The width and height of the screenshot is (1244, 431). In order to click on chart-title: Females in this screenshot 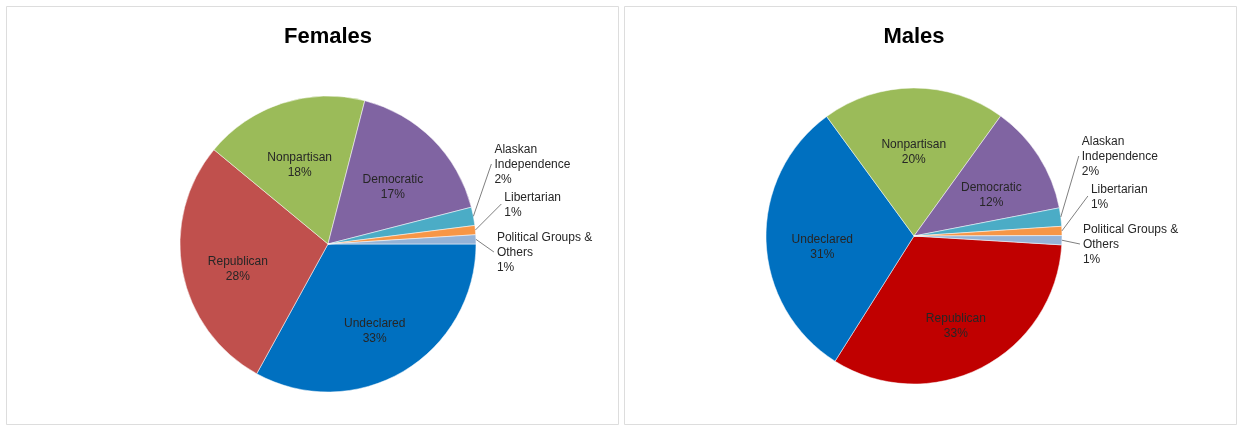, I will do `click(328, 35)`.